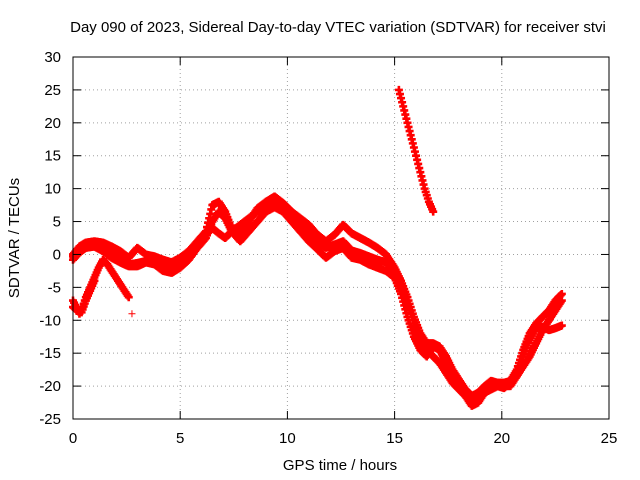 The height and width of the screenshot is (480, 640). What do you see at coordinates (52, 57) in the screenshot?
I see `y-tick-label: 30` at bounding box center [52, 57].